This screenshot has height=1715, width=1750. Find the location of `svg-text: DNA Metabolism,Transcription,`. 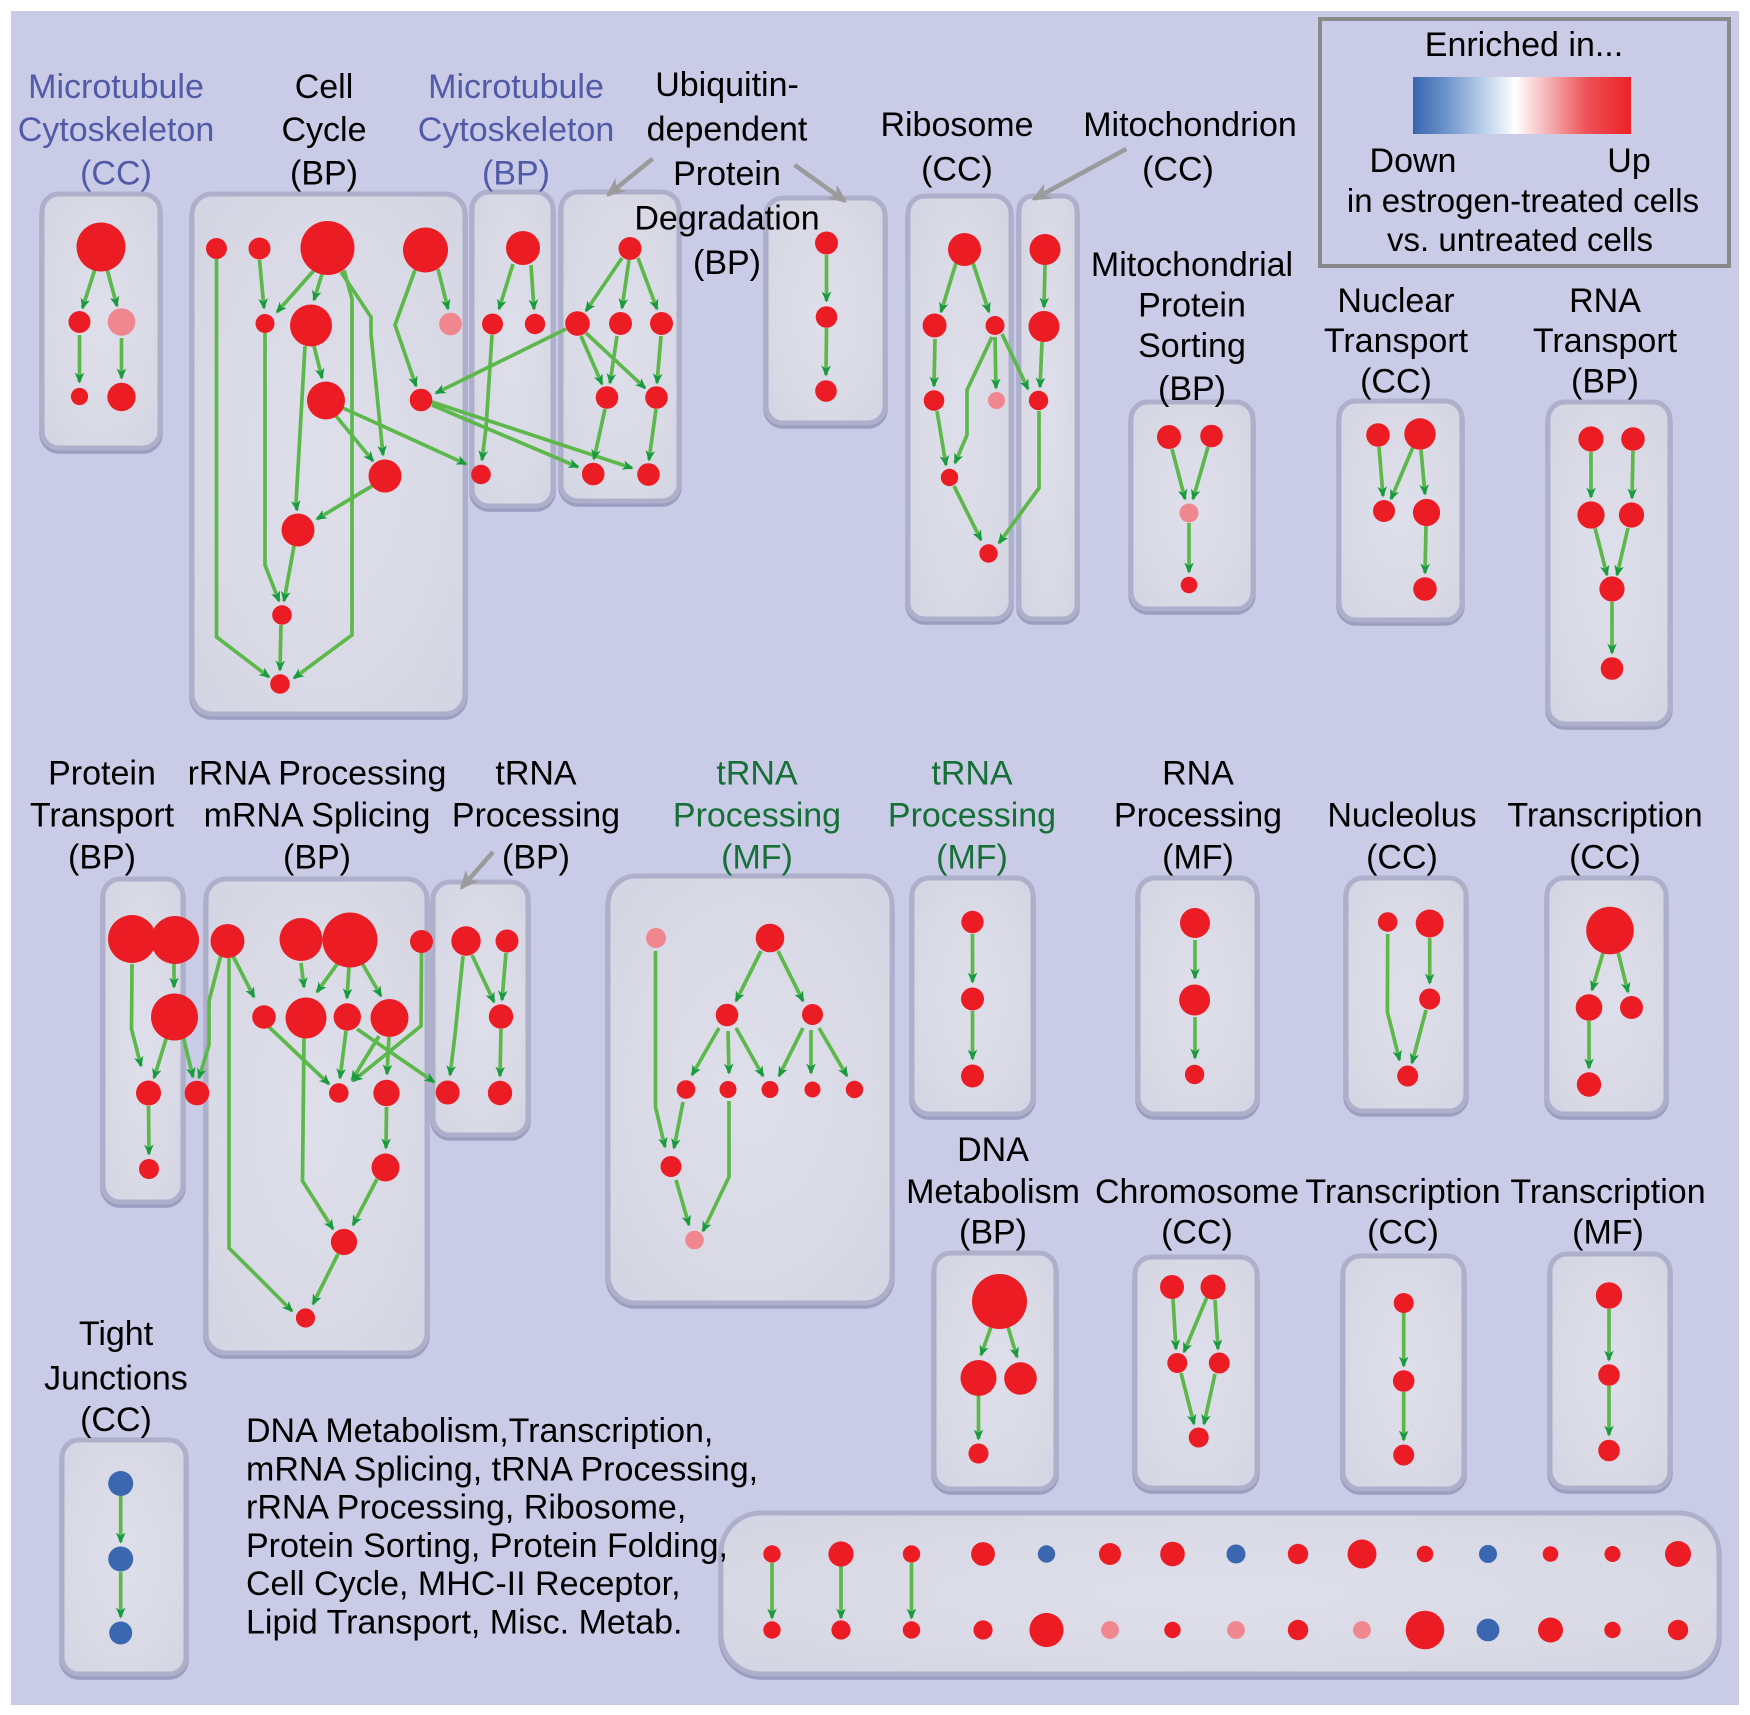

svg-text: DNA Metabolism,Transcription, is located at coordinates (479, 1431).